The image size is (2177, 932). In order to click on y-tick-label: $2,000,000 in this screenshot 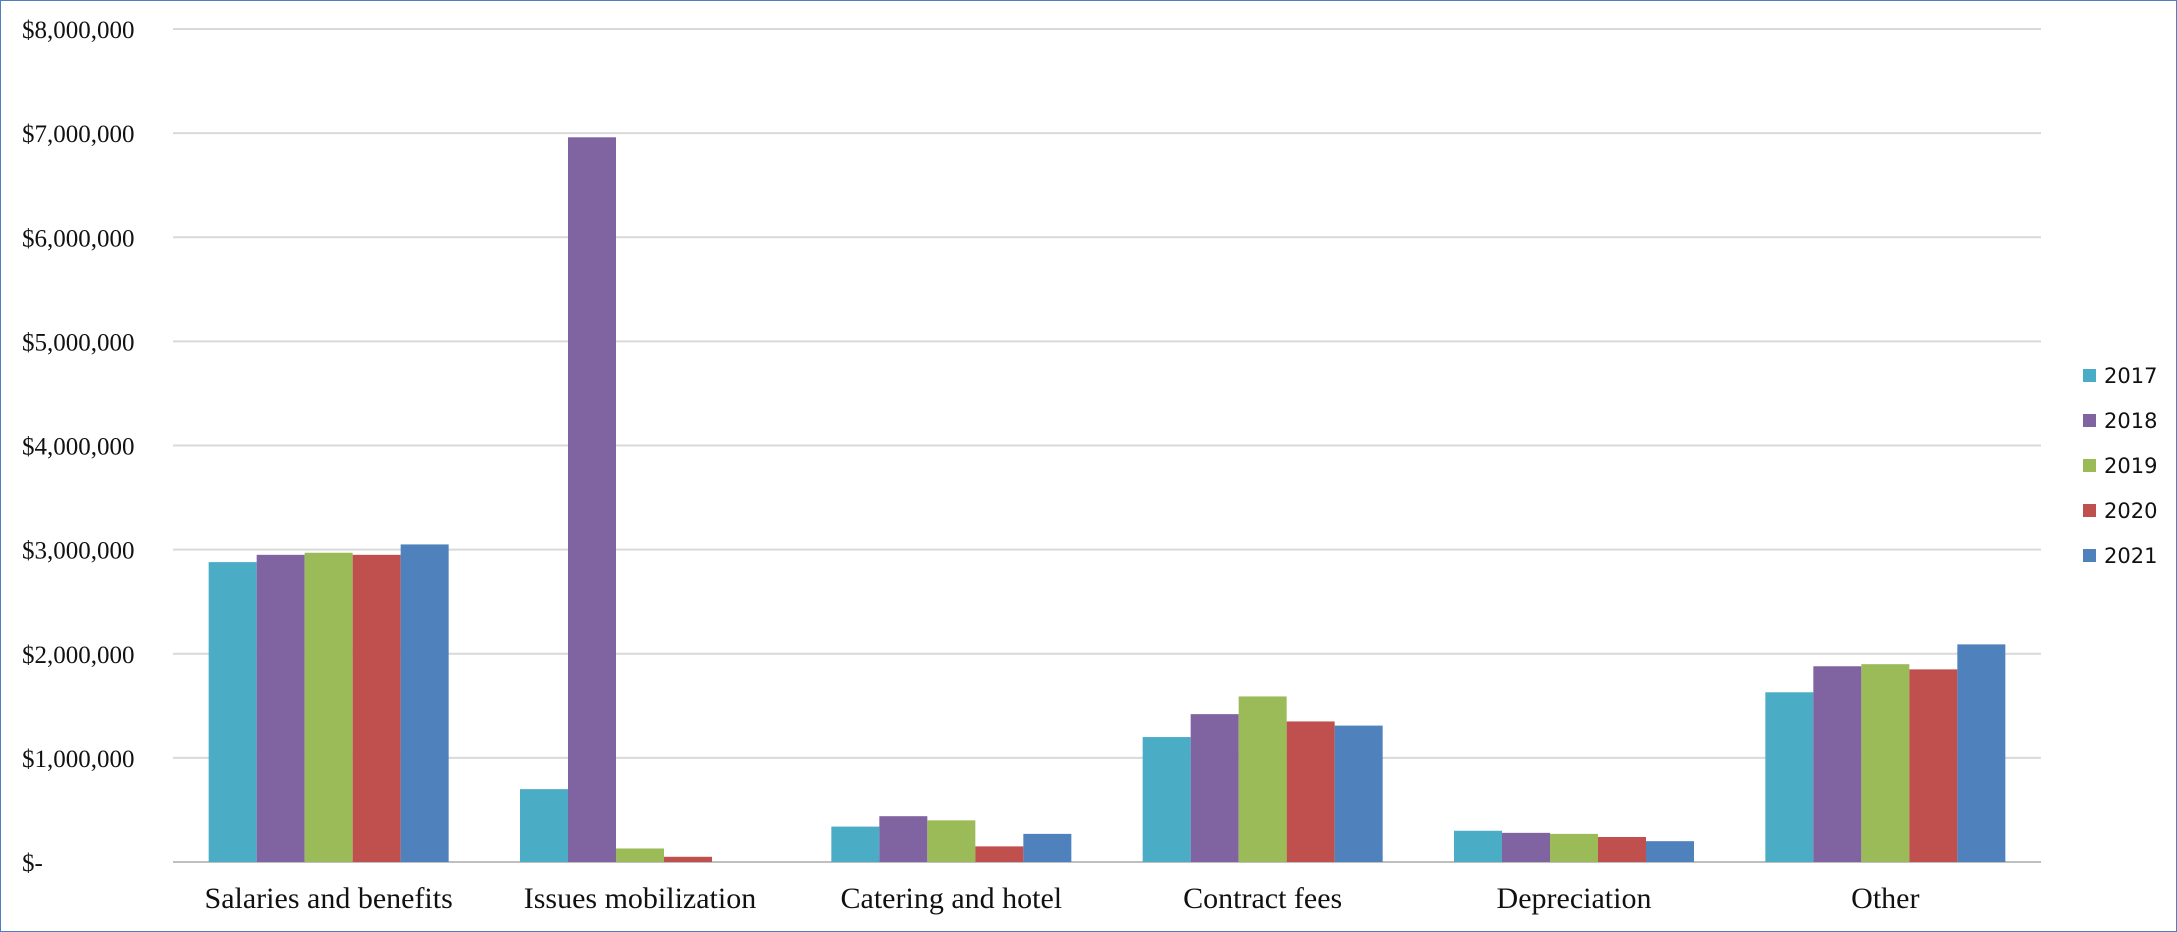, I will do `click(78, 655)`.